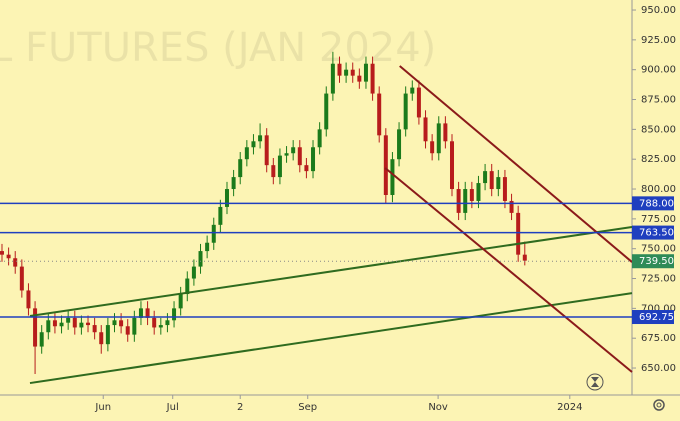  I want to click on last-price-box, so click(653, 261).